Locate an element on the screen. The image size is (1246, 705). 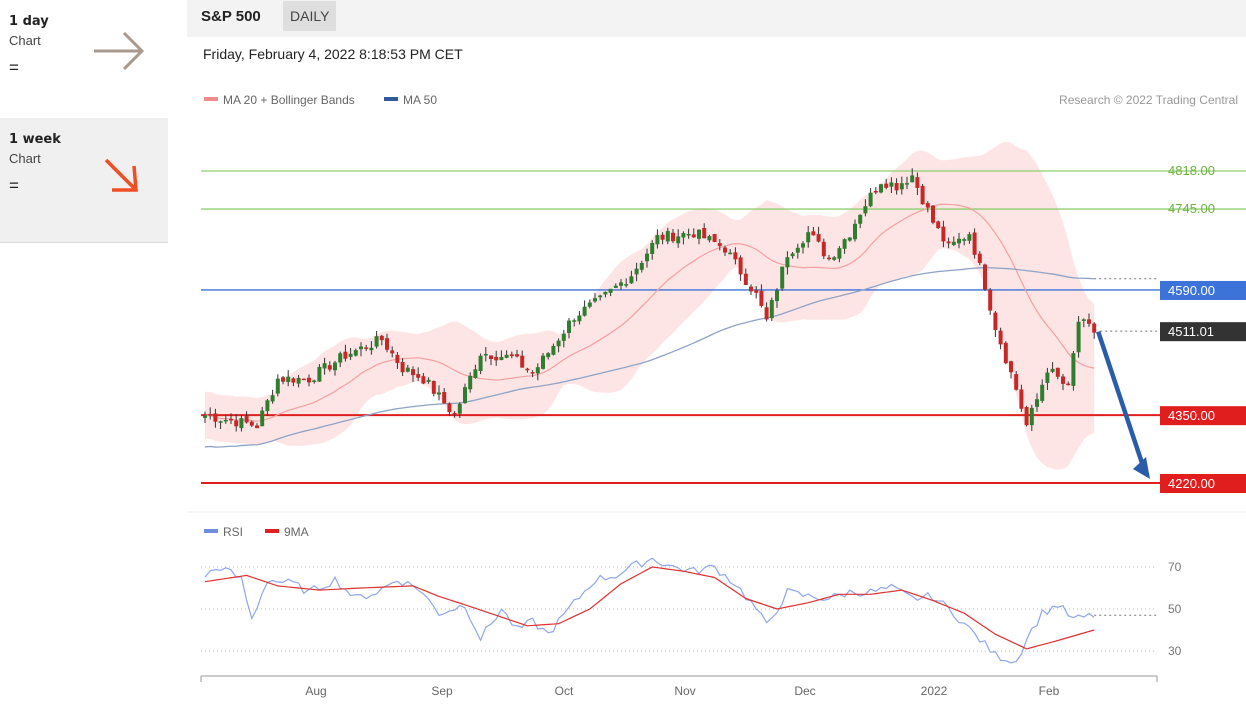
legend-label-ma20: MA 20 + Bollinger Bands is located at coordinates (289, 100).